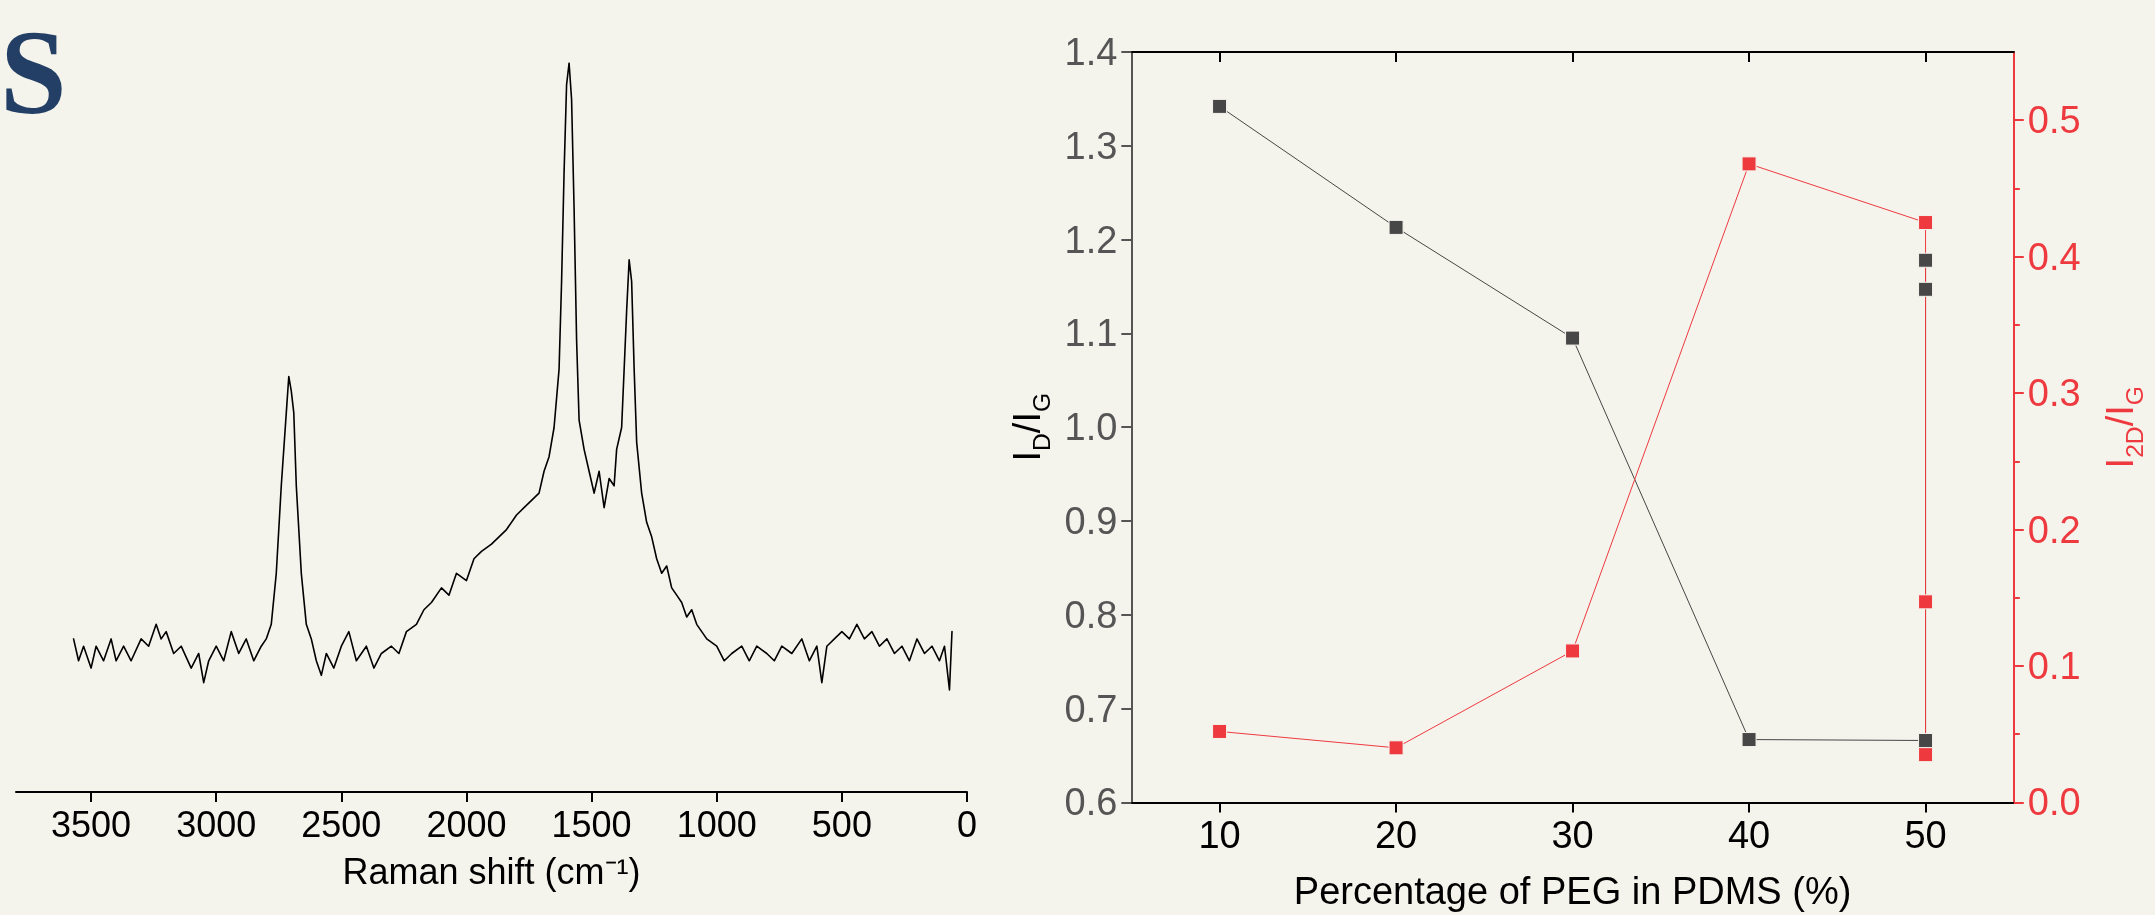  What do you see at coordinates (1091, 239) in the screenshot?
I see `y-tick-label: 1.2` at bounding box center [1091, 239].